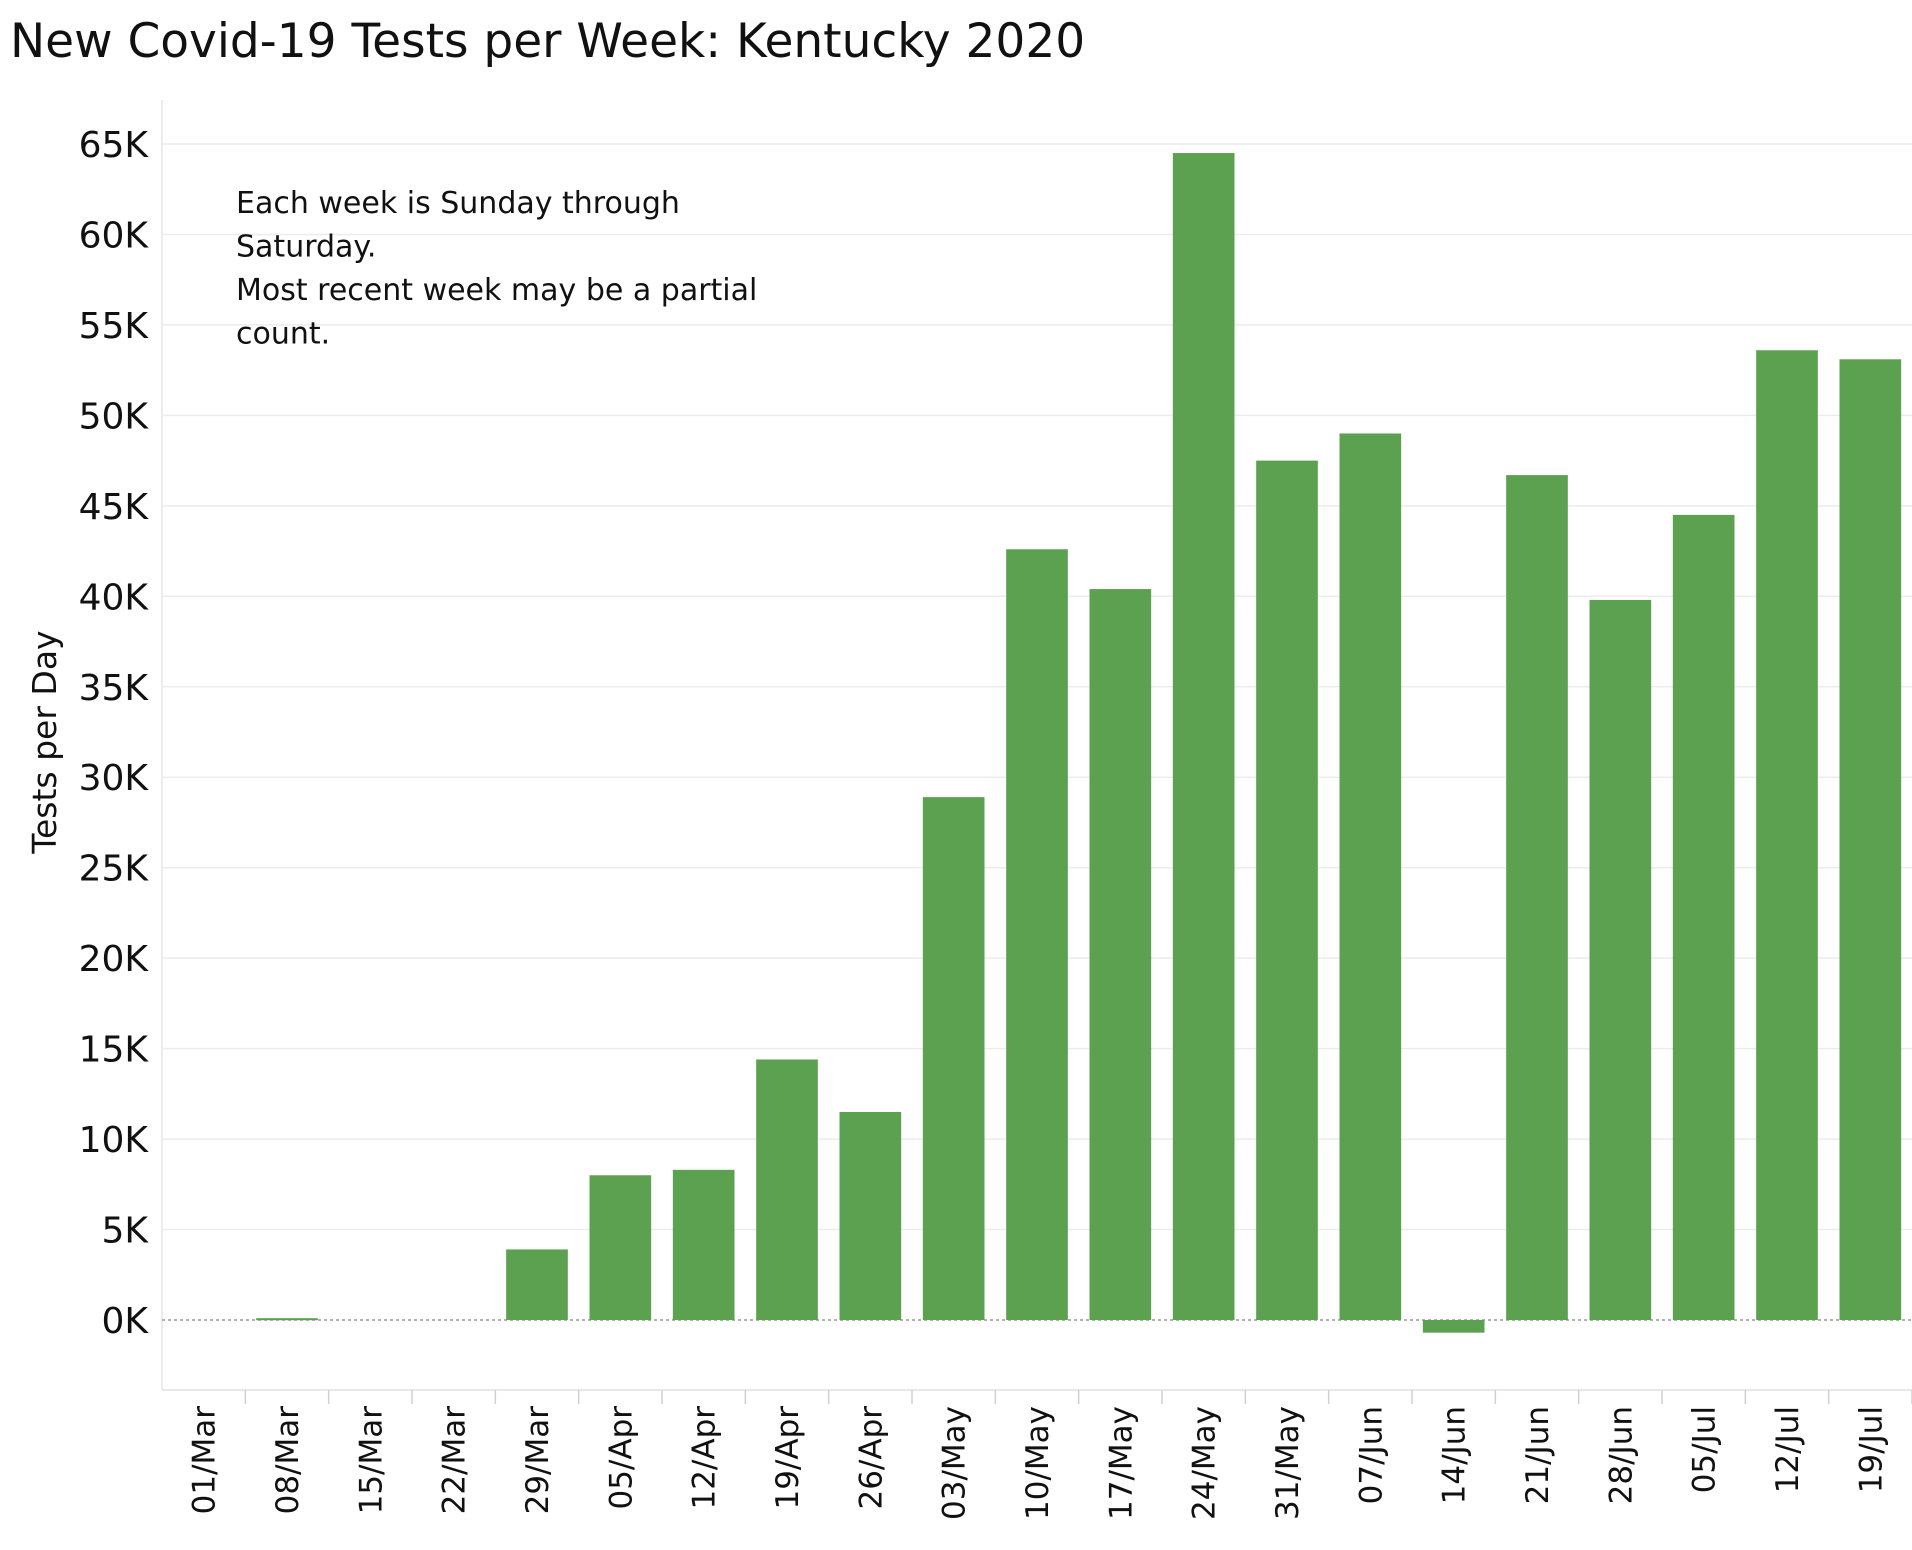 Image resolution: width=1912 pixels, height=1550 pixels. Describe the element at coordinates (1371, 1455) in the screenshot. I see `x-tick-label: 07/Jun` at that location.